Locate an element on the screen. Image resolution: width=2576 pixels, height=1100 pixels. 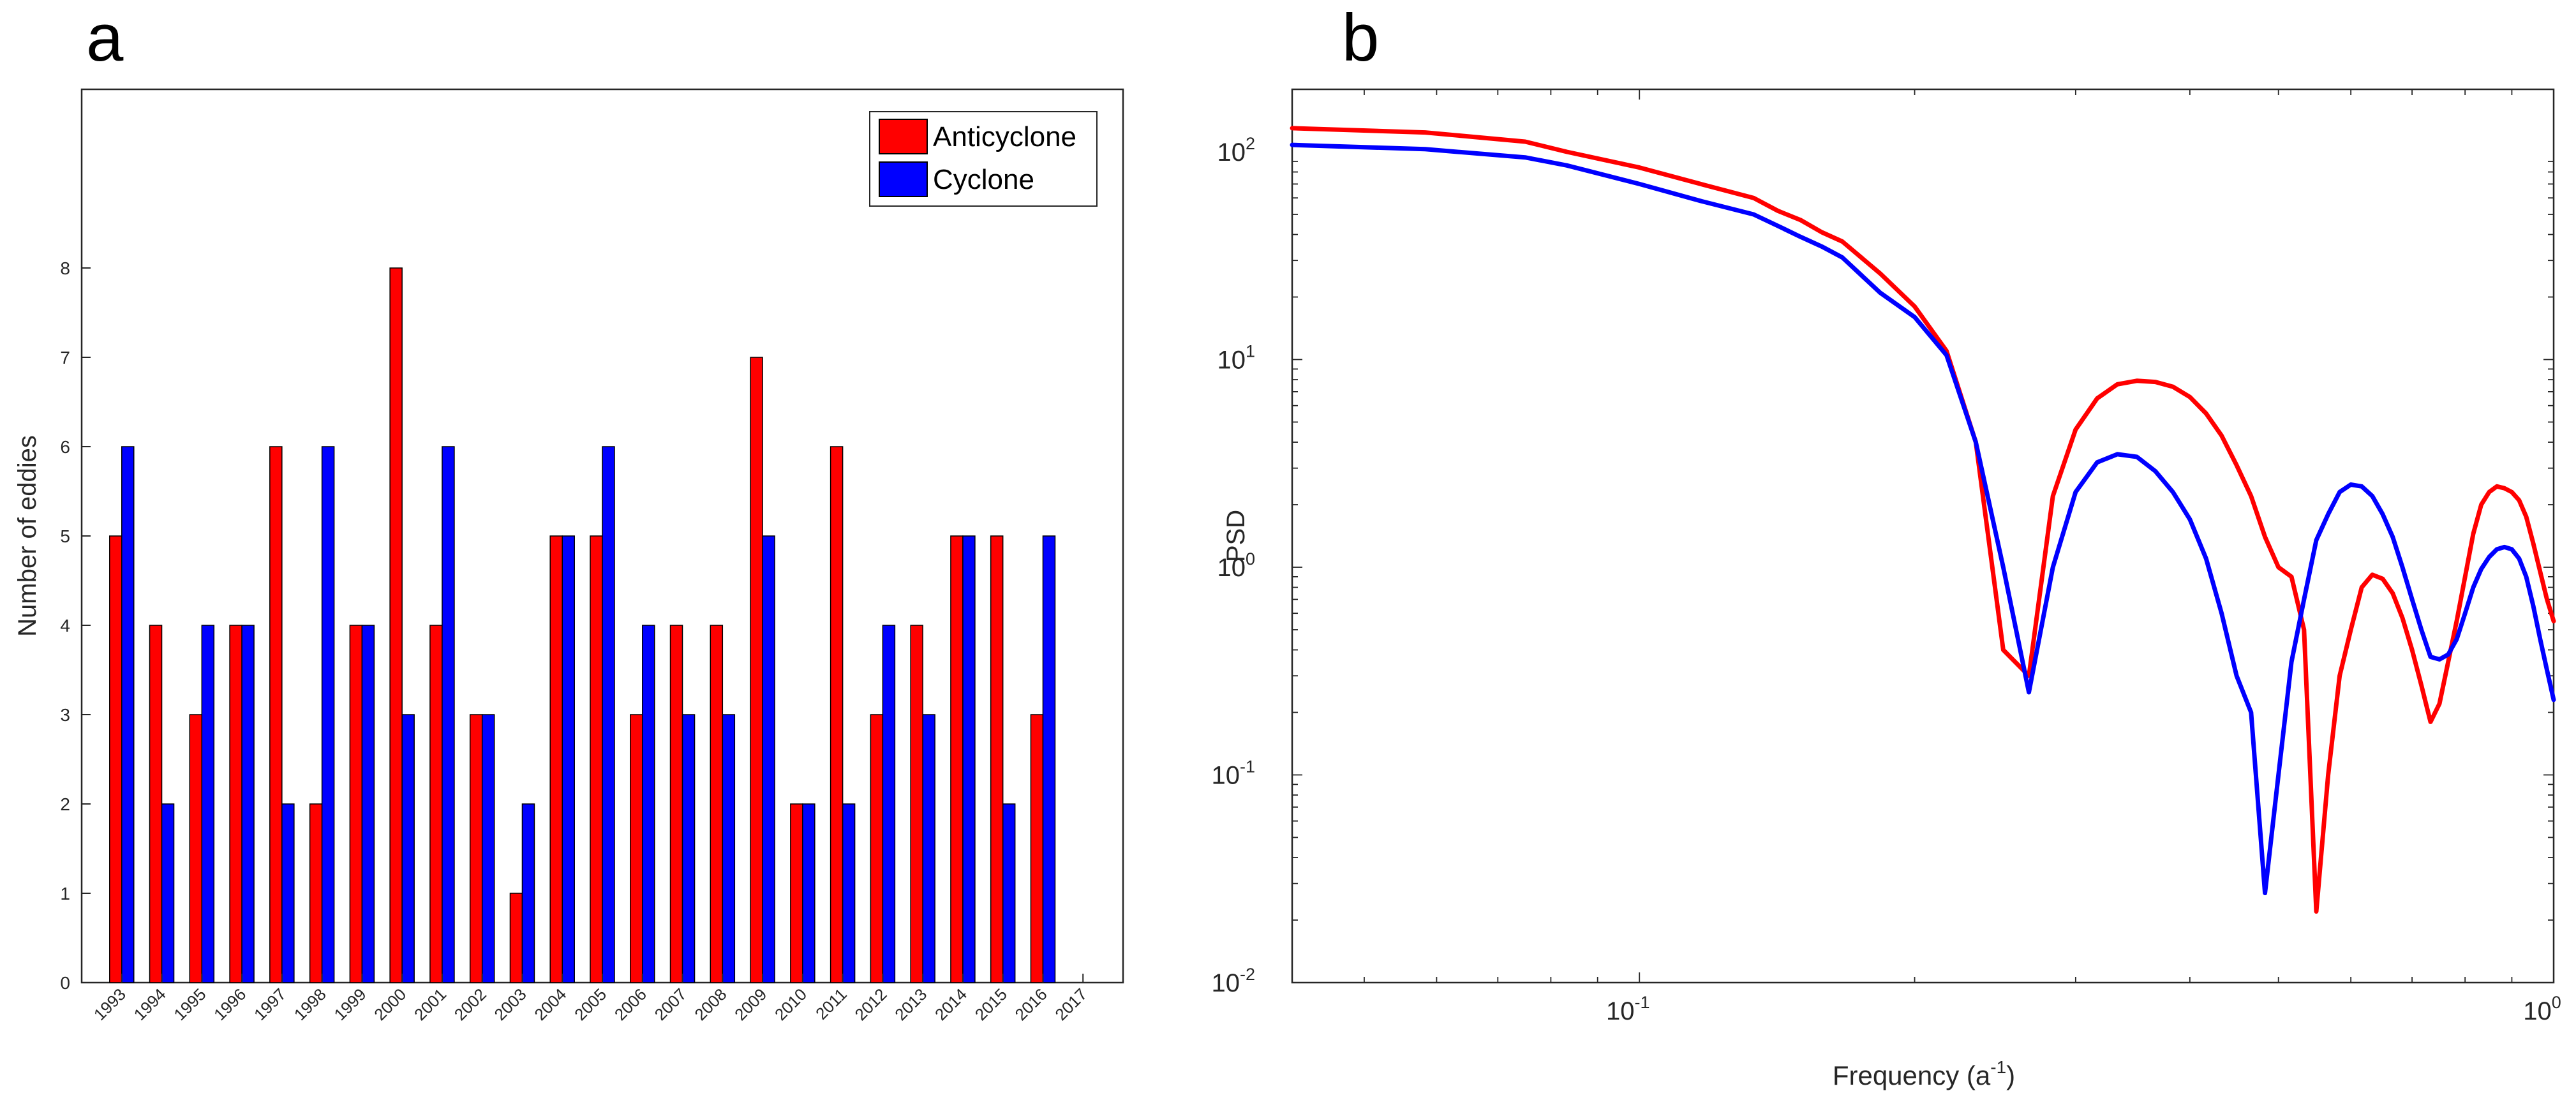
y-tick-label: 10² is located at coordinates (1236, 150).